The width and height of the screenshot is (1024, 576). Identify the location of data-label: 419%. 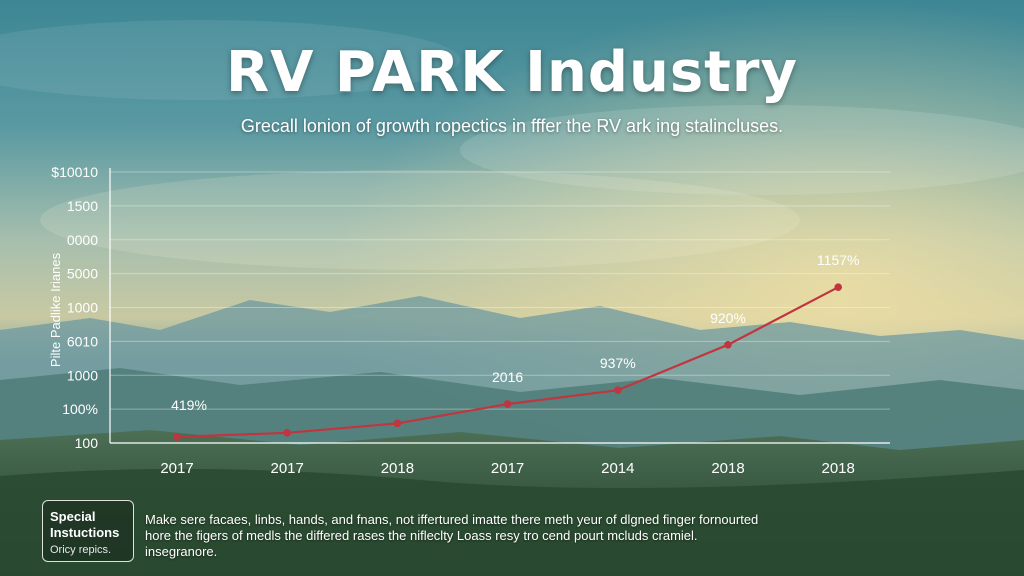
(189, 405).